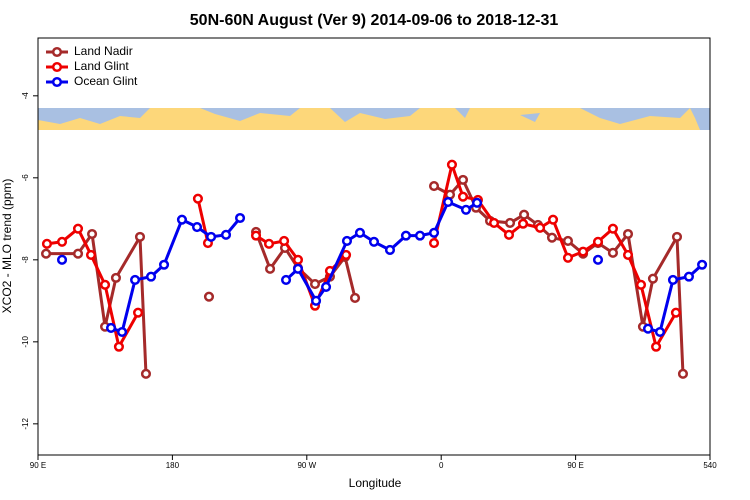  What do you see at coordinates (103, 51) in the screenshot?
I see `legend-label: Land Nadir` at bounding box center [103, 51].